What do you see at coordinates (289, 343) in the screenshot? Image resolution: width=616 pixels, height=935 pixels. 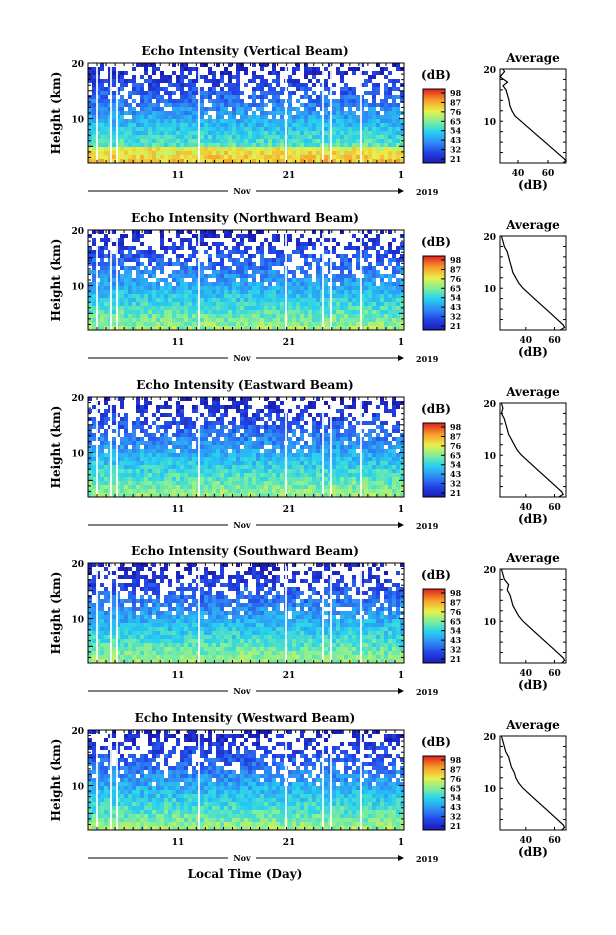 I see `x-tick-label: 21` at bounding box center [289, 343].